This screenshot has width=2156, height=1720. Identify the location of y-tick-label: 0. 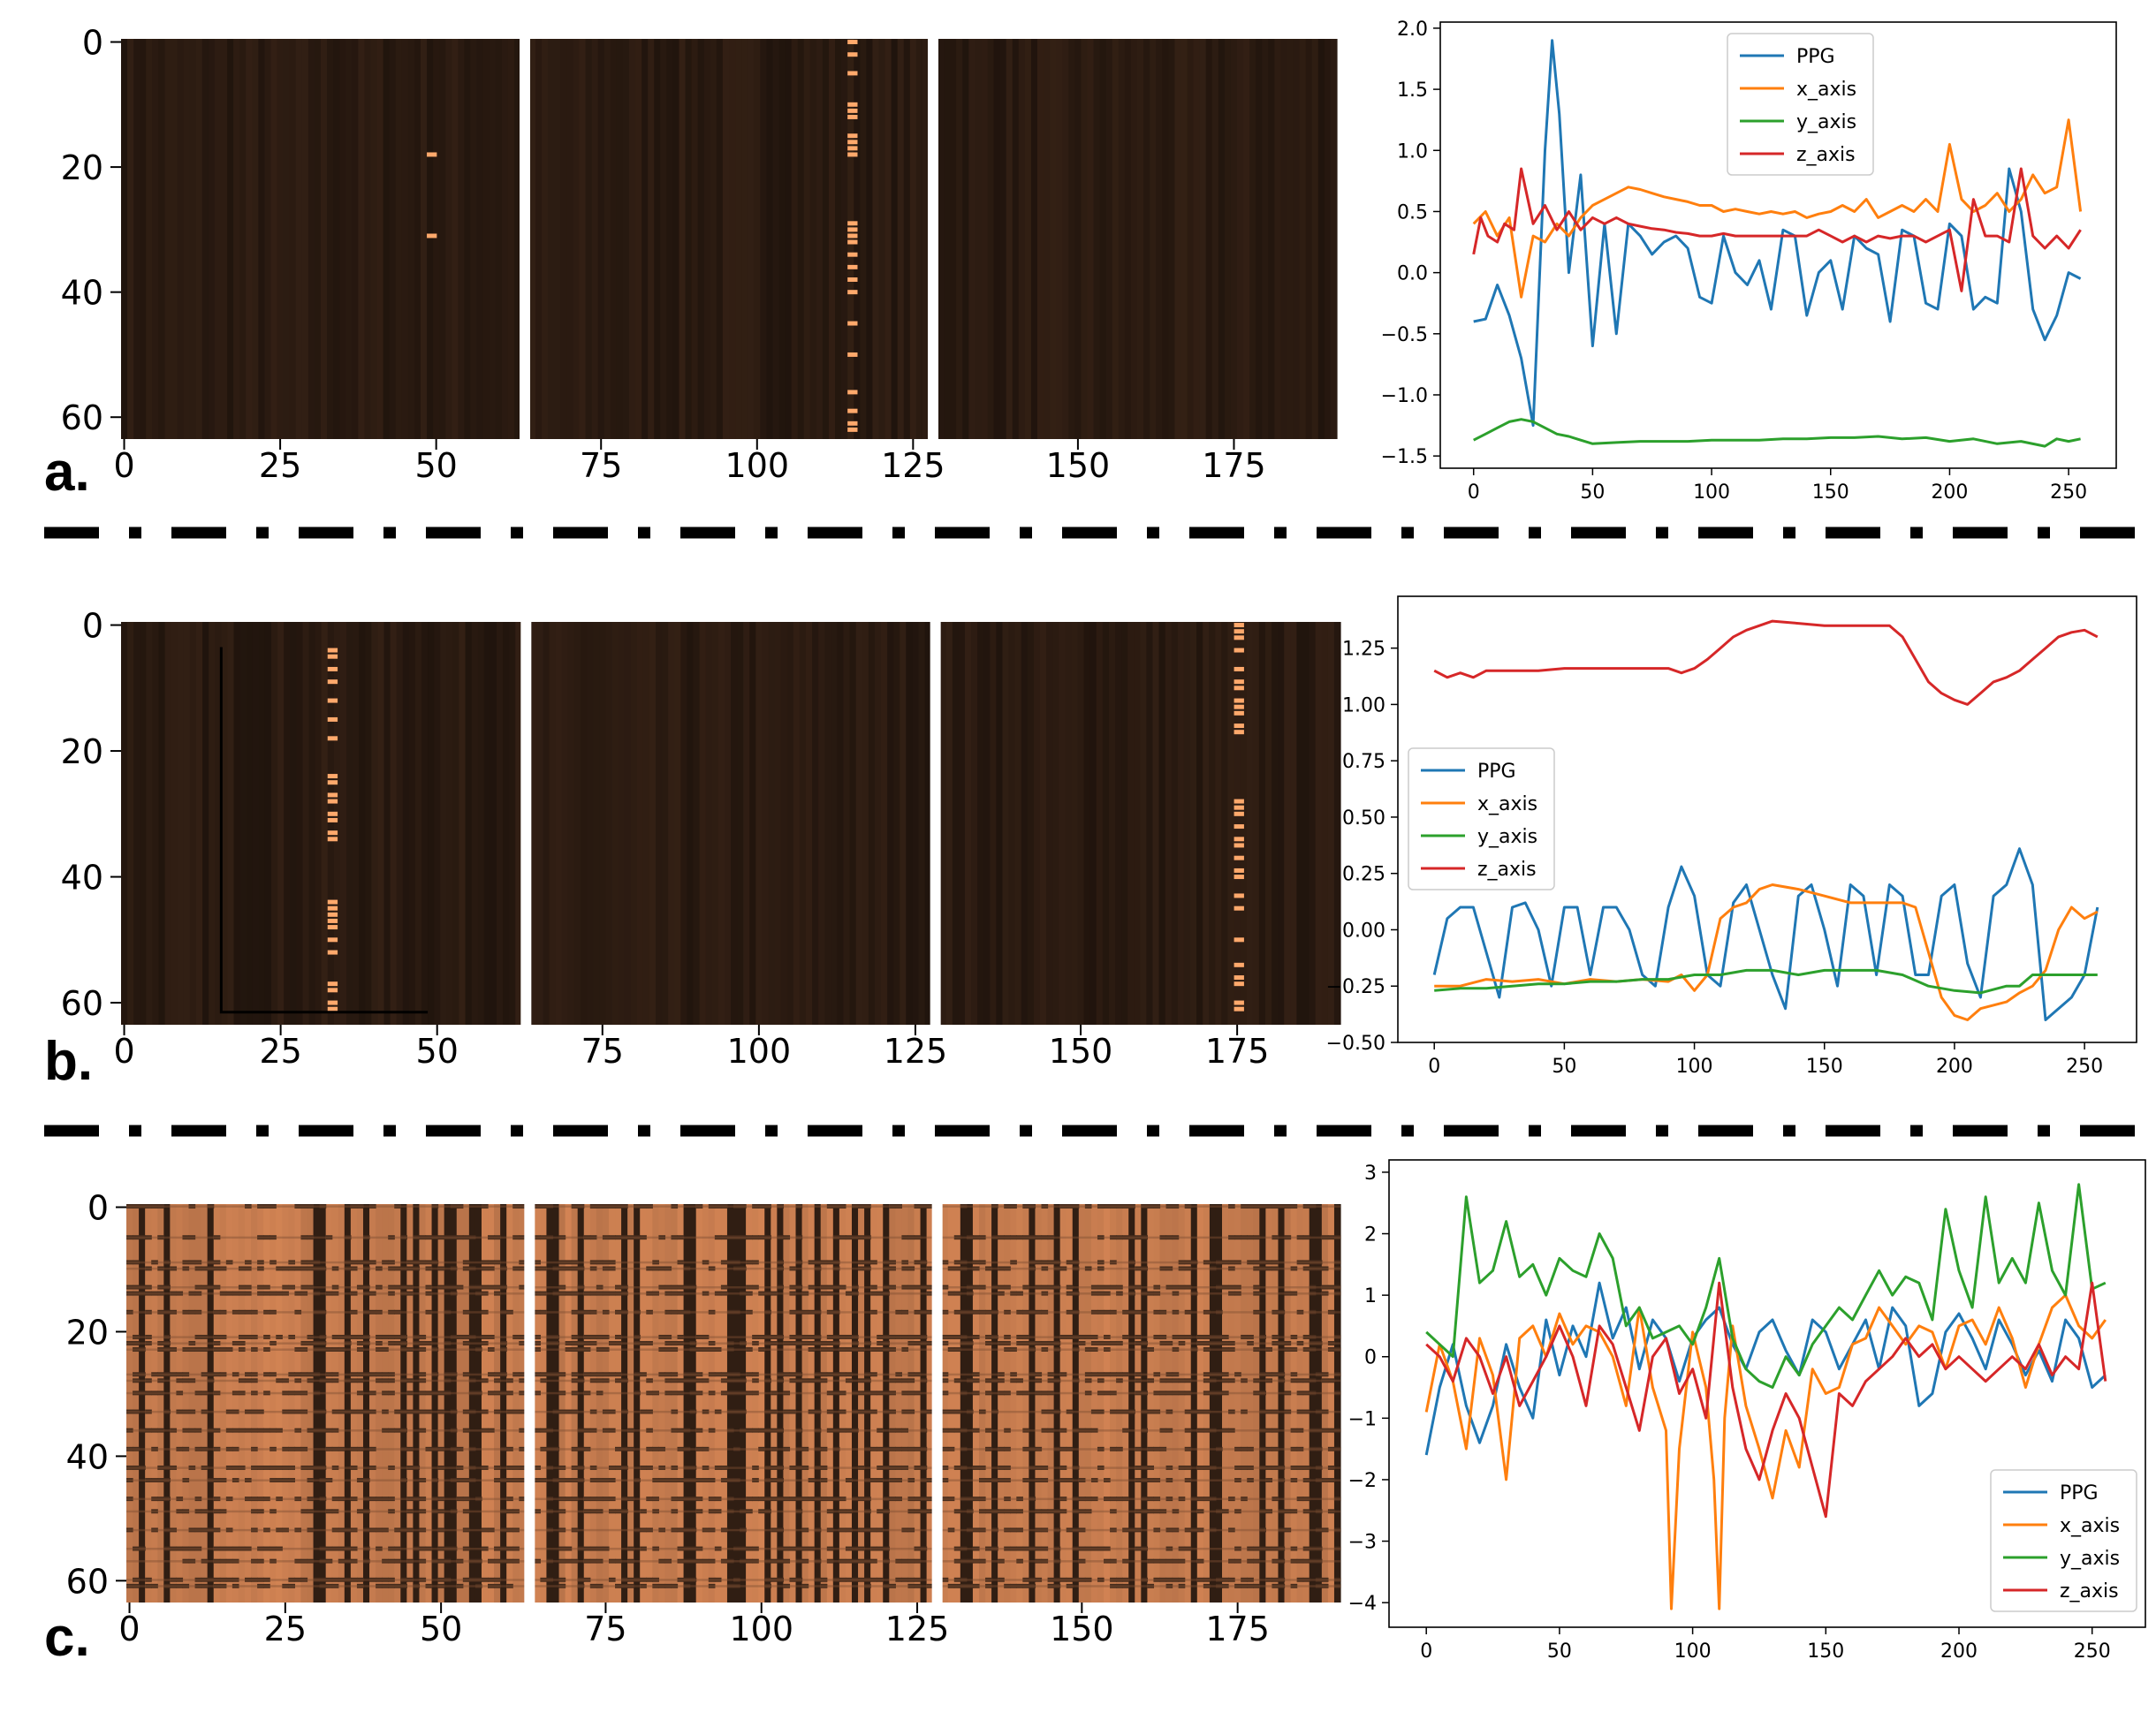
(1370, 1358).